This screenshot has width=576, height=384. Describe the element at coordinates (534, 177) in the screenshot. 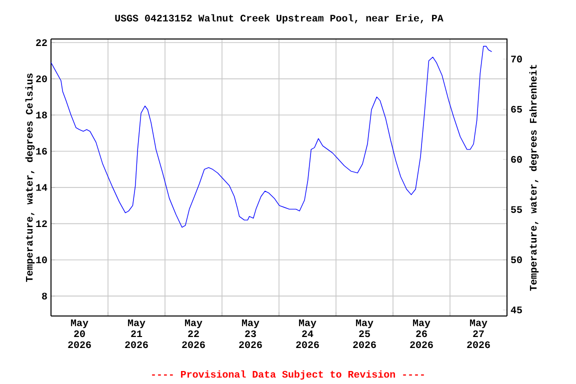

I see `y2-axis-title: Temperature, water, degrees Fahrenheit` at that location.